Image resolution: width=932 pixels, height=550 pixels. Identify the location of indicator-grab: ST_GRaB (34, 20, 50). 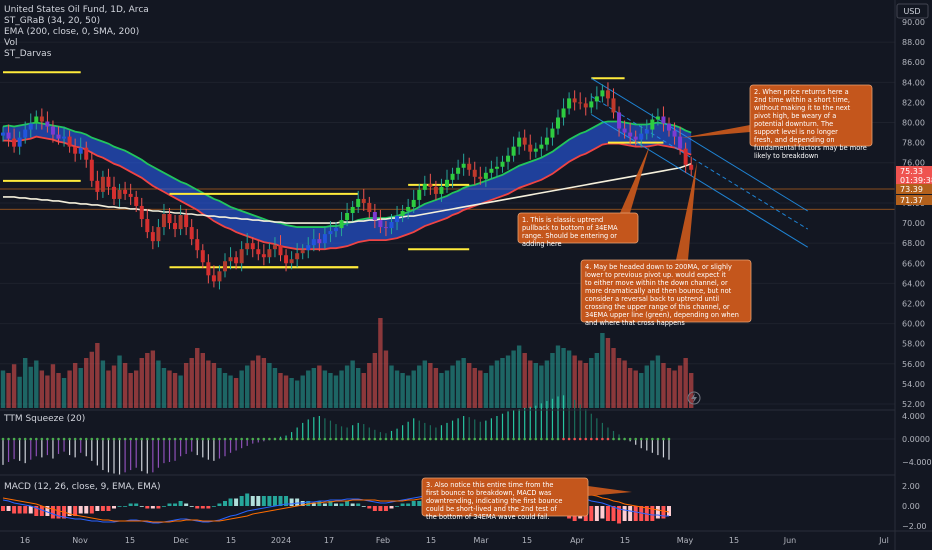
(52, 21).